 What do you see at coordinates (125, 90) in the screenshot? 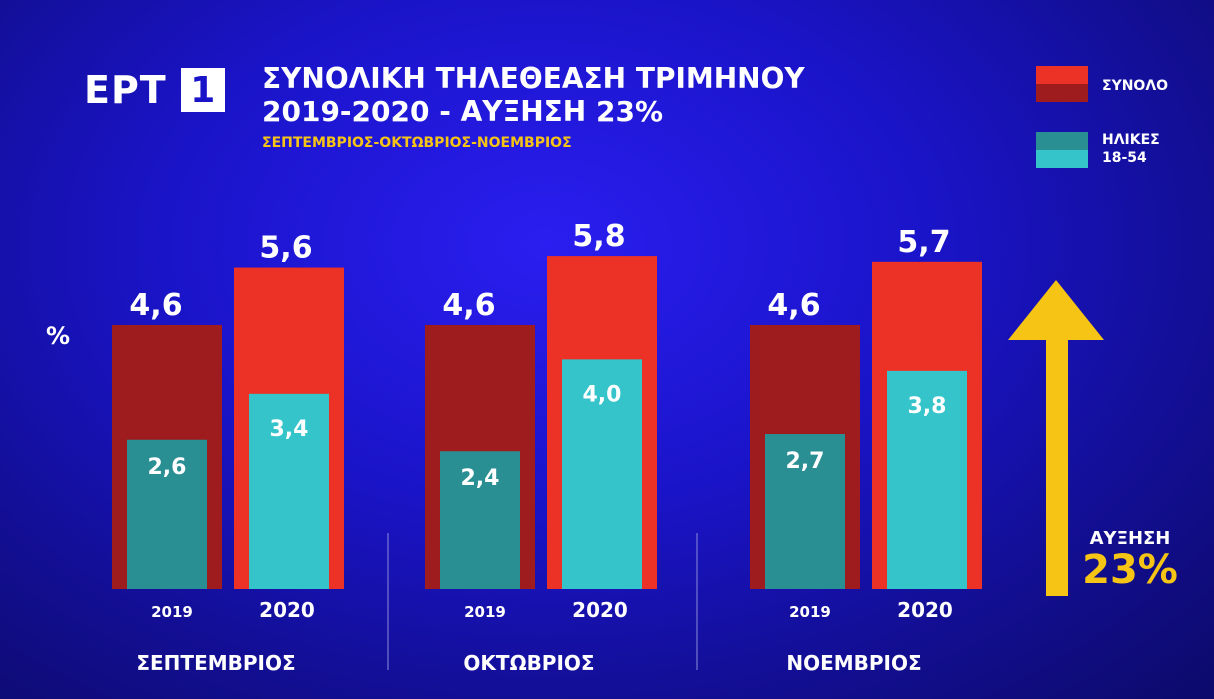
I see `logo-text: ΕΡΤ` at bounding box center [125, 90].